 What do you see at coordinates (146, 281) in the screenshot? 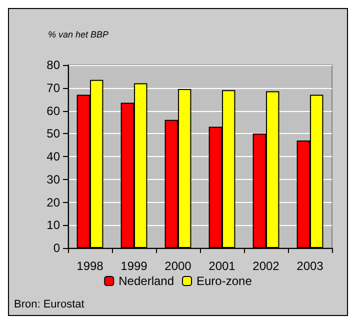
I see `legend-label: Nederland` at bounding box center [146, 281].